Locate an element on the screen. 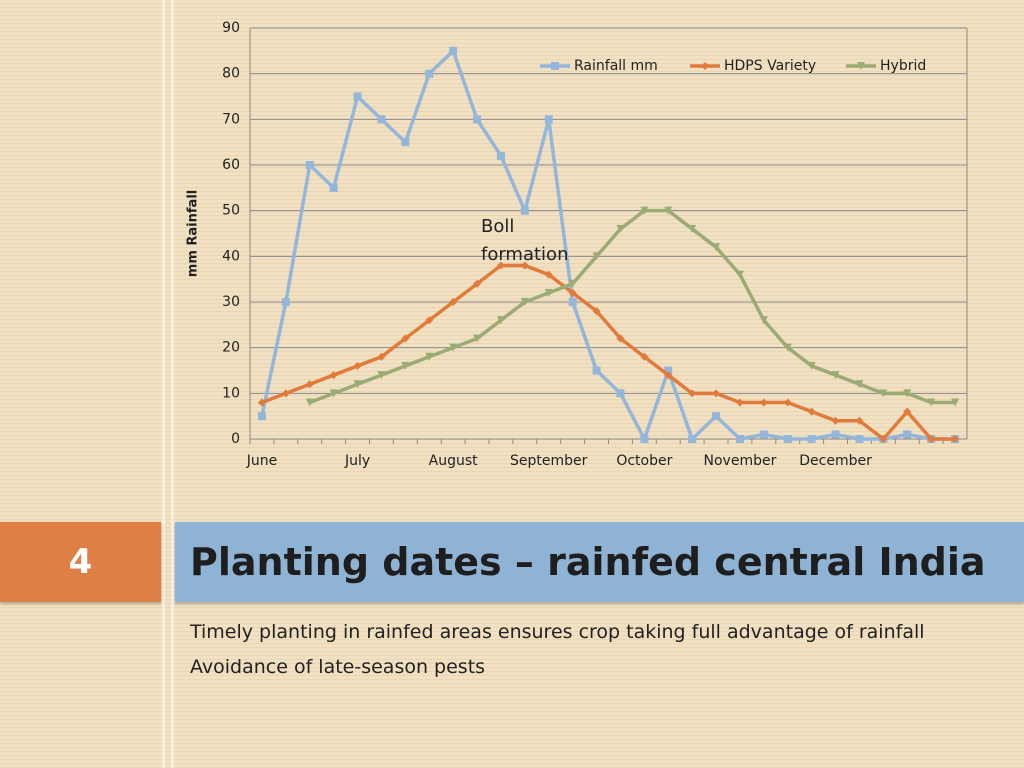 The width and height of the screenshot is (1024, 768). annotation: Boll formation is located at coordinates (525, 240).